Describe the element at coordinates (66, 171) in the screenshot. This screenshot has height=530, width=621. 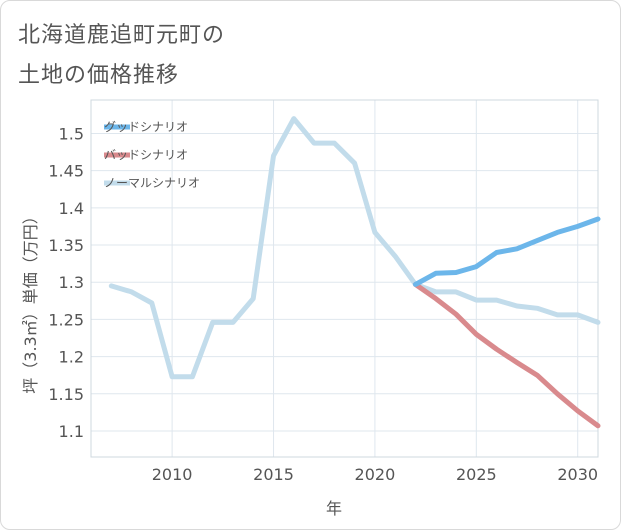
I see `y-tick-label: 1.45` at that location.